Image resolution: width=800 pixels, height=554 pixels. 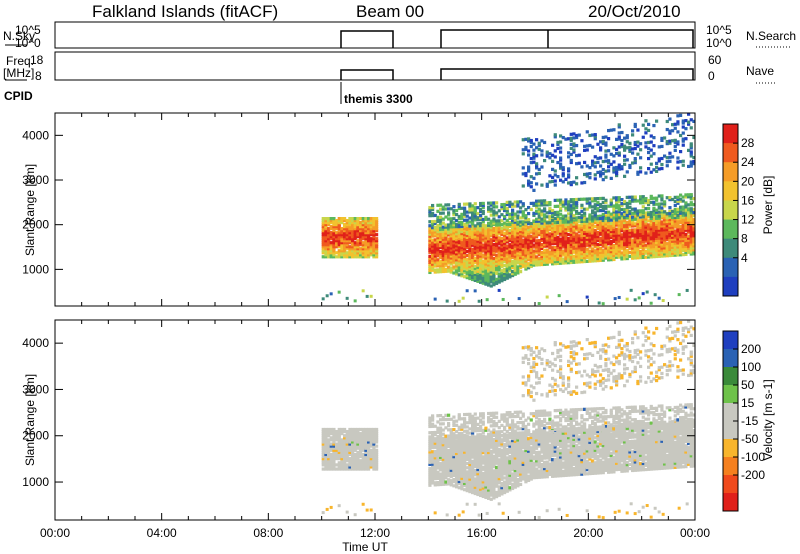 I want to click on freq-panel: Freq. [MHz] 18 8 60 0 Nave, so click(x=389, y=67).